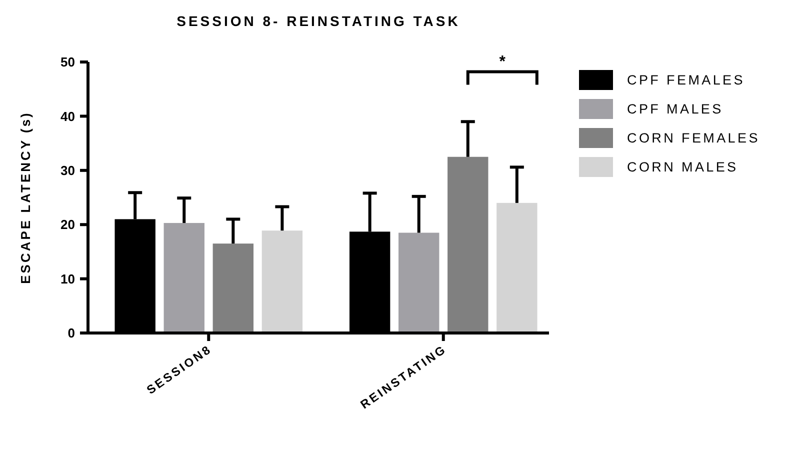 Image resolution: width=811 pixels, height=452 pixels. What do you see at coordinates (682, 167) in the screenshot?
I see `legend-label: CORN MALES` at bounding box center [682, 167].